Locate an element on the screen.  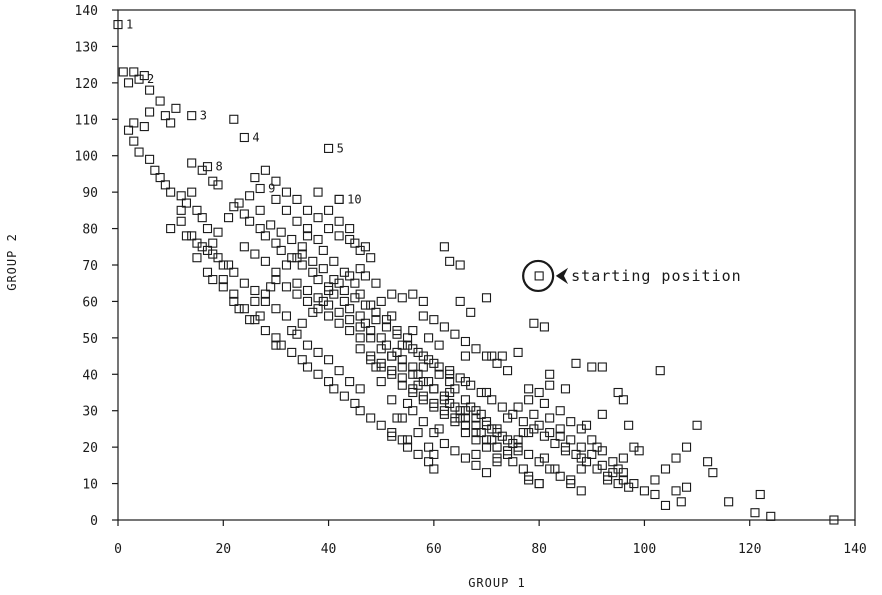
y-tick-label: 100 is located at coordinates (86, 157).